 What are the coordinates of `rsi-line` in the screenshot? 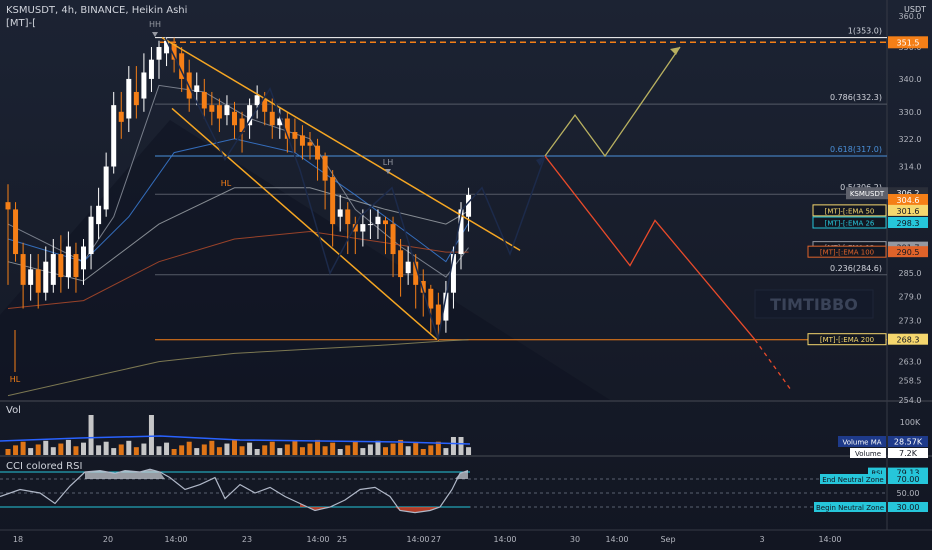 It's located at (234, 491).